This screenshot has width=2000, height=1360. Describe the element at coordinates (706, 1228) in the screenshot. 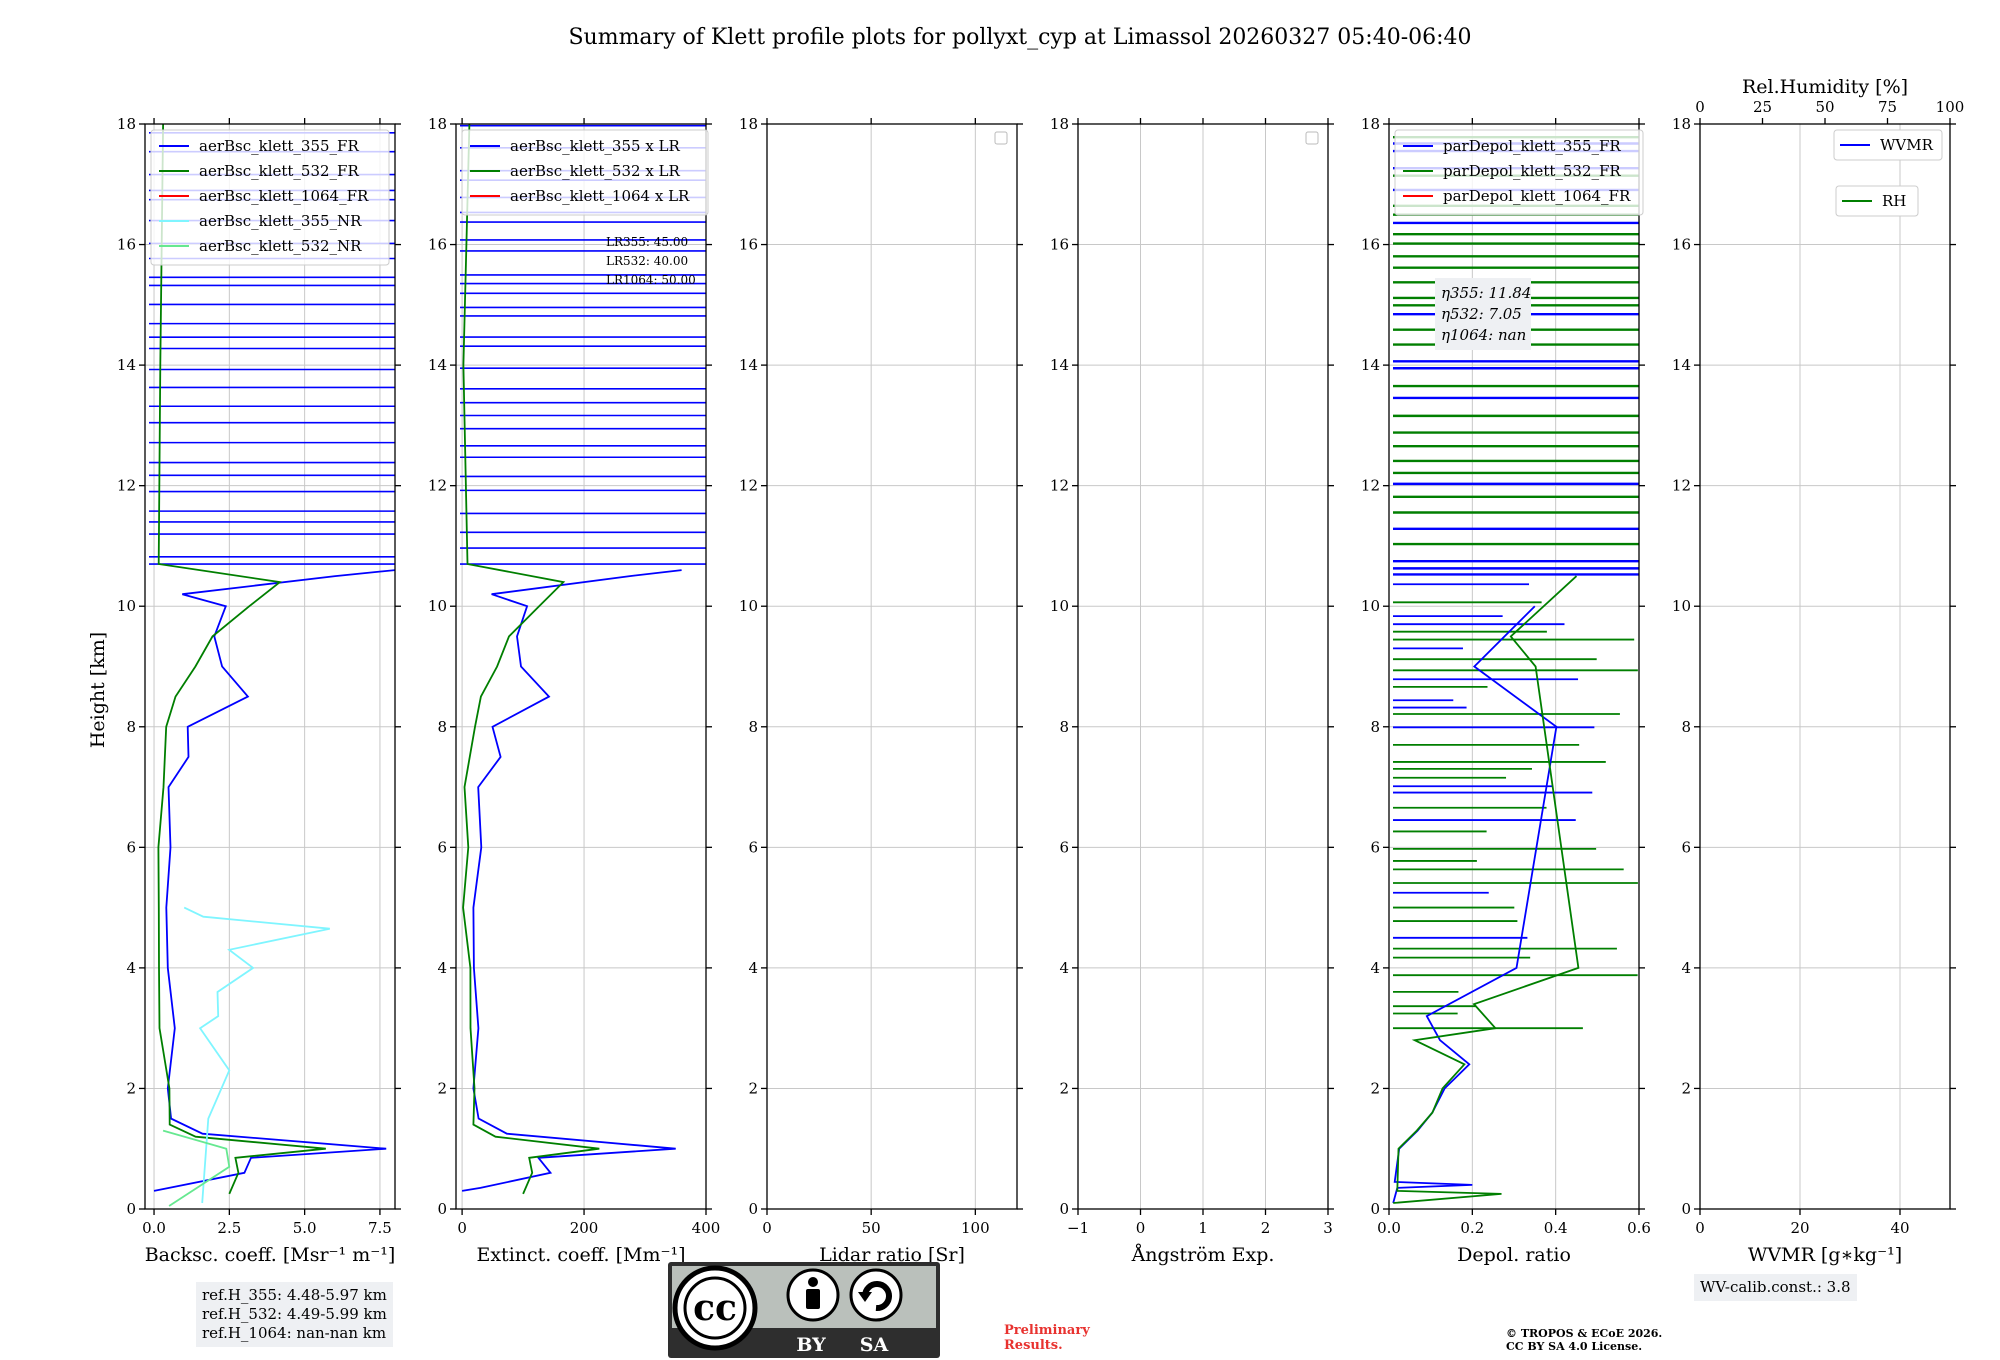

I see `x-tick-label: 400` at that location.